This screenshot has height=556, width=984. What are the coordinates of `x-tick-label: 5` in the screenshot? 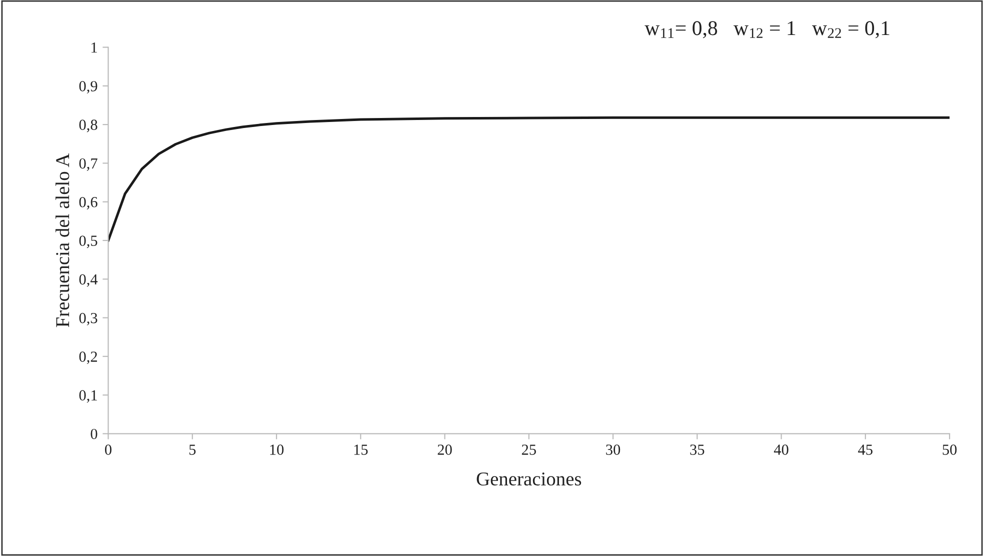 It's located at (192, 449).